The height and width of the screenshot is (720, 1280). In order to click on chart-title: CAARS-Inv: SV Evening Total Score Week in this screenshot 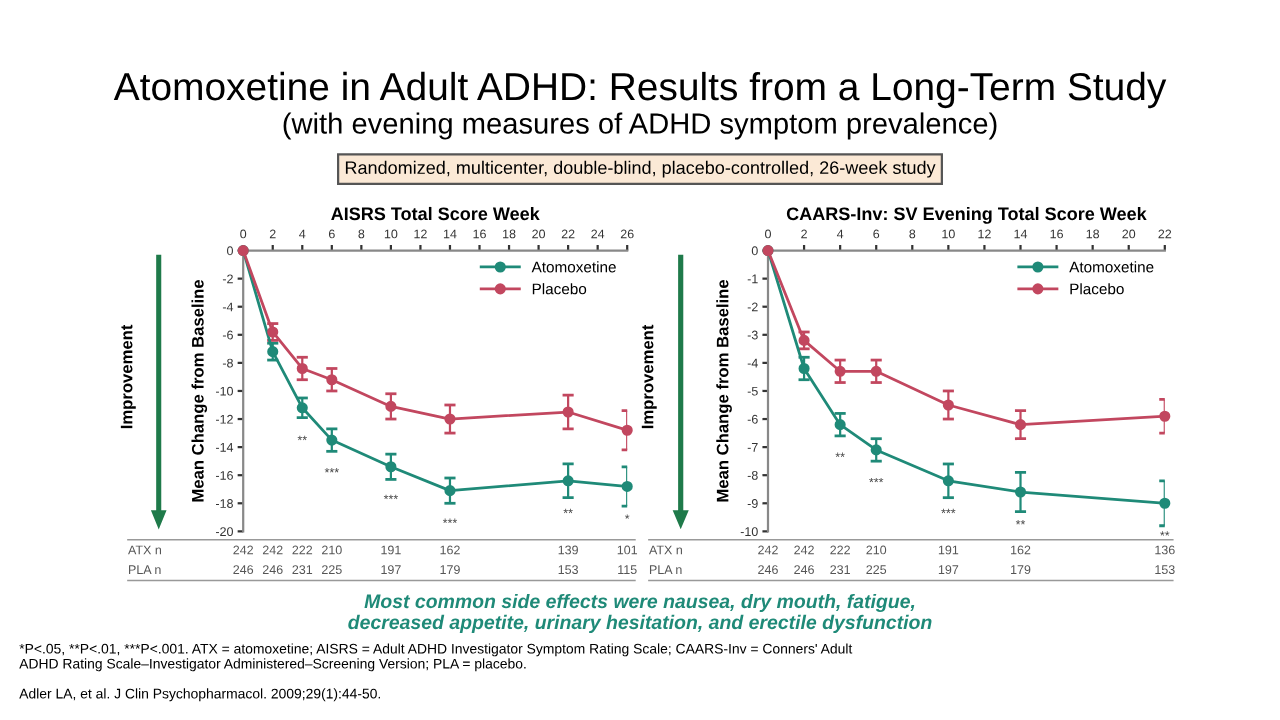, I will do `click(966, 215)`.